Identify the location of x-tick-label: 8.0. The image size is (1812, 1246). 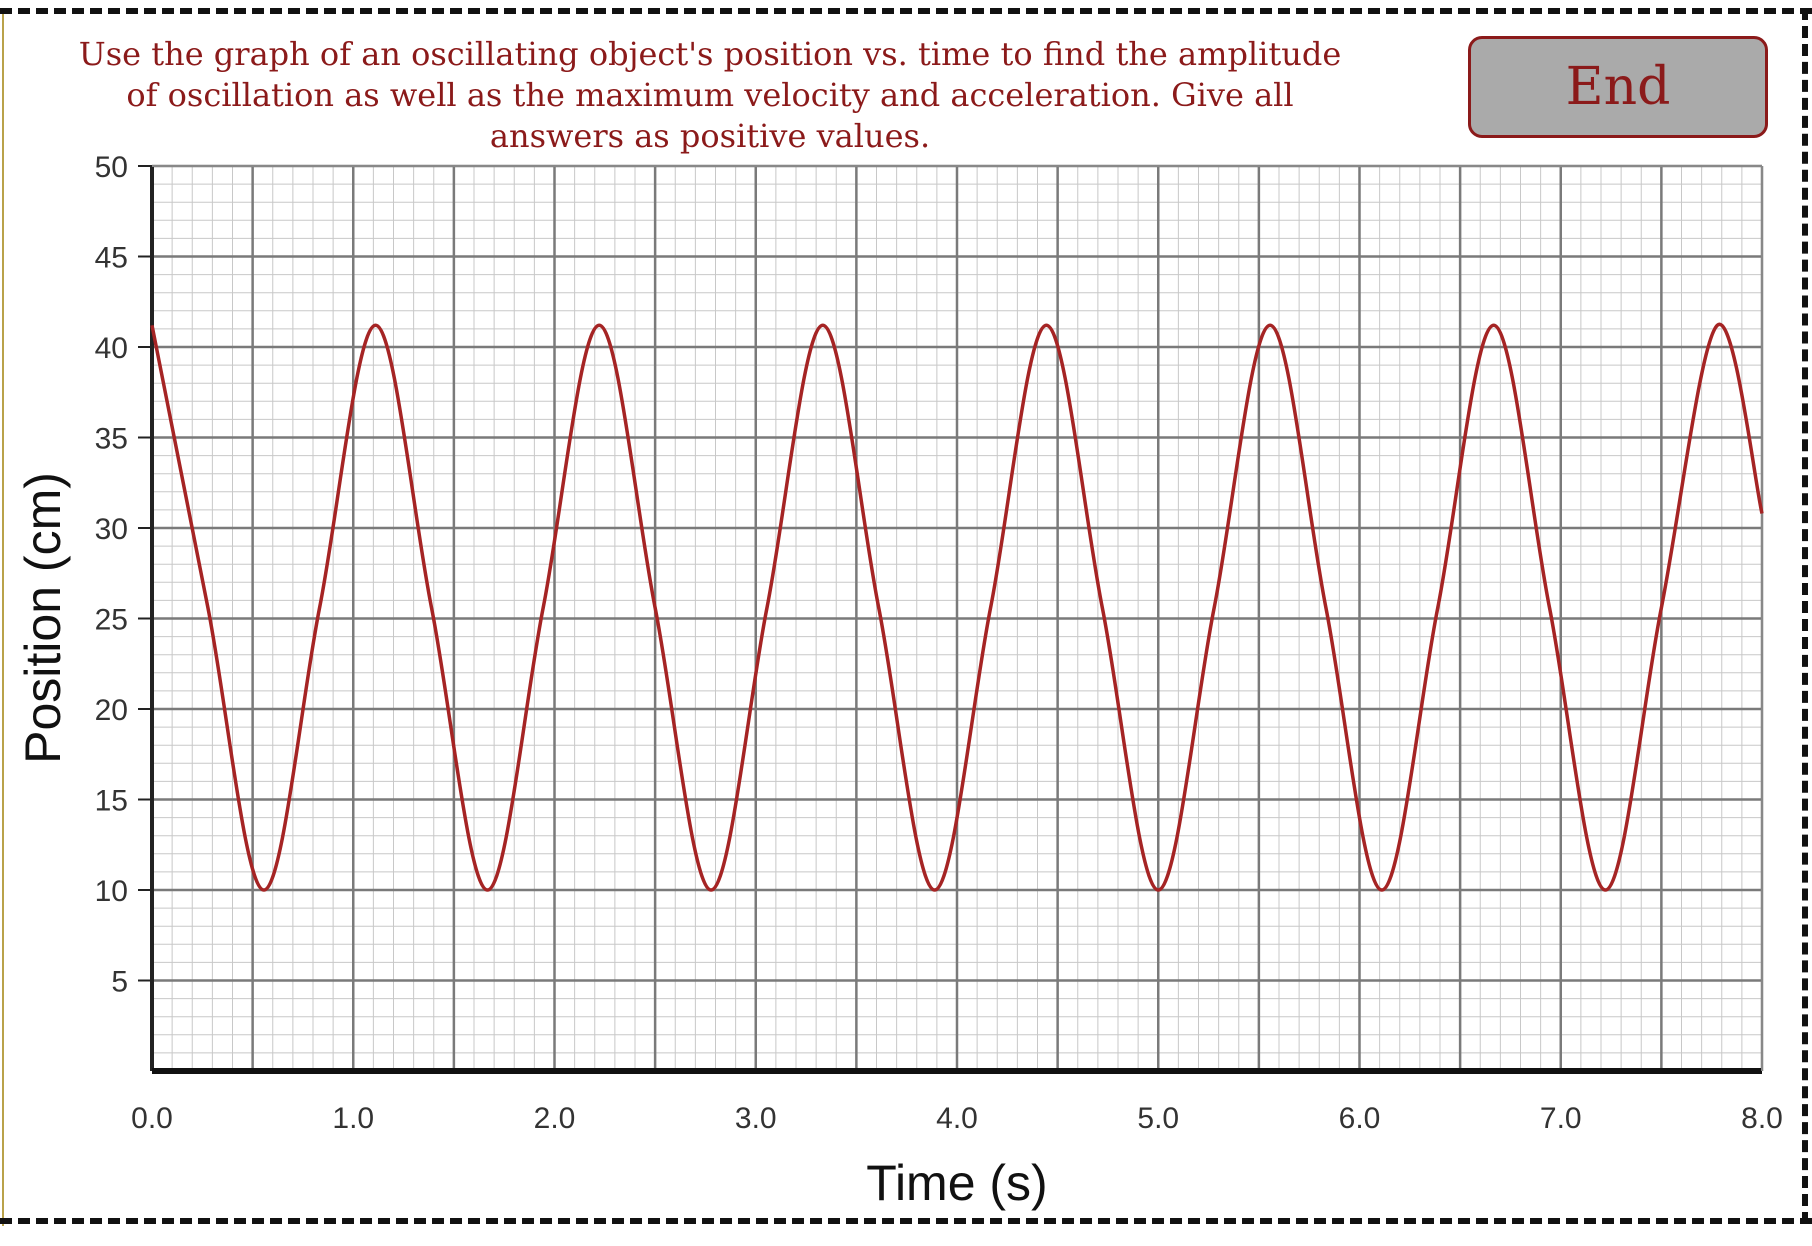
(1762, 1118).